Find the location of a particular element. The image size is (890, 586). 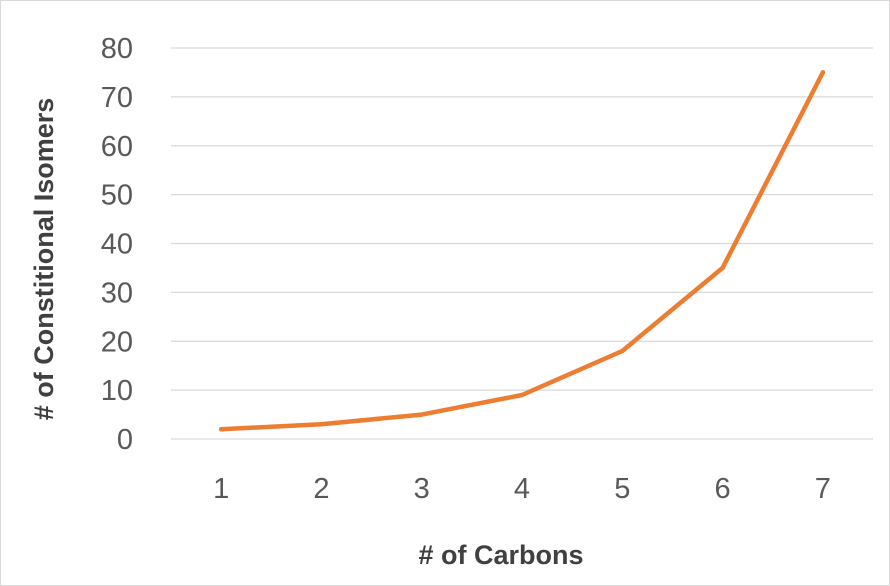

x-tick-label: 6 is located at coordinates (723, 489).